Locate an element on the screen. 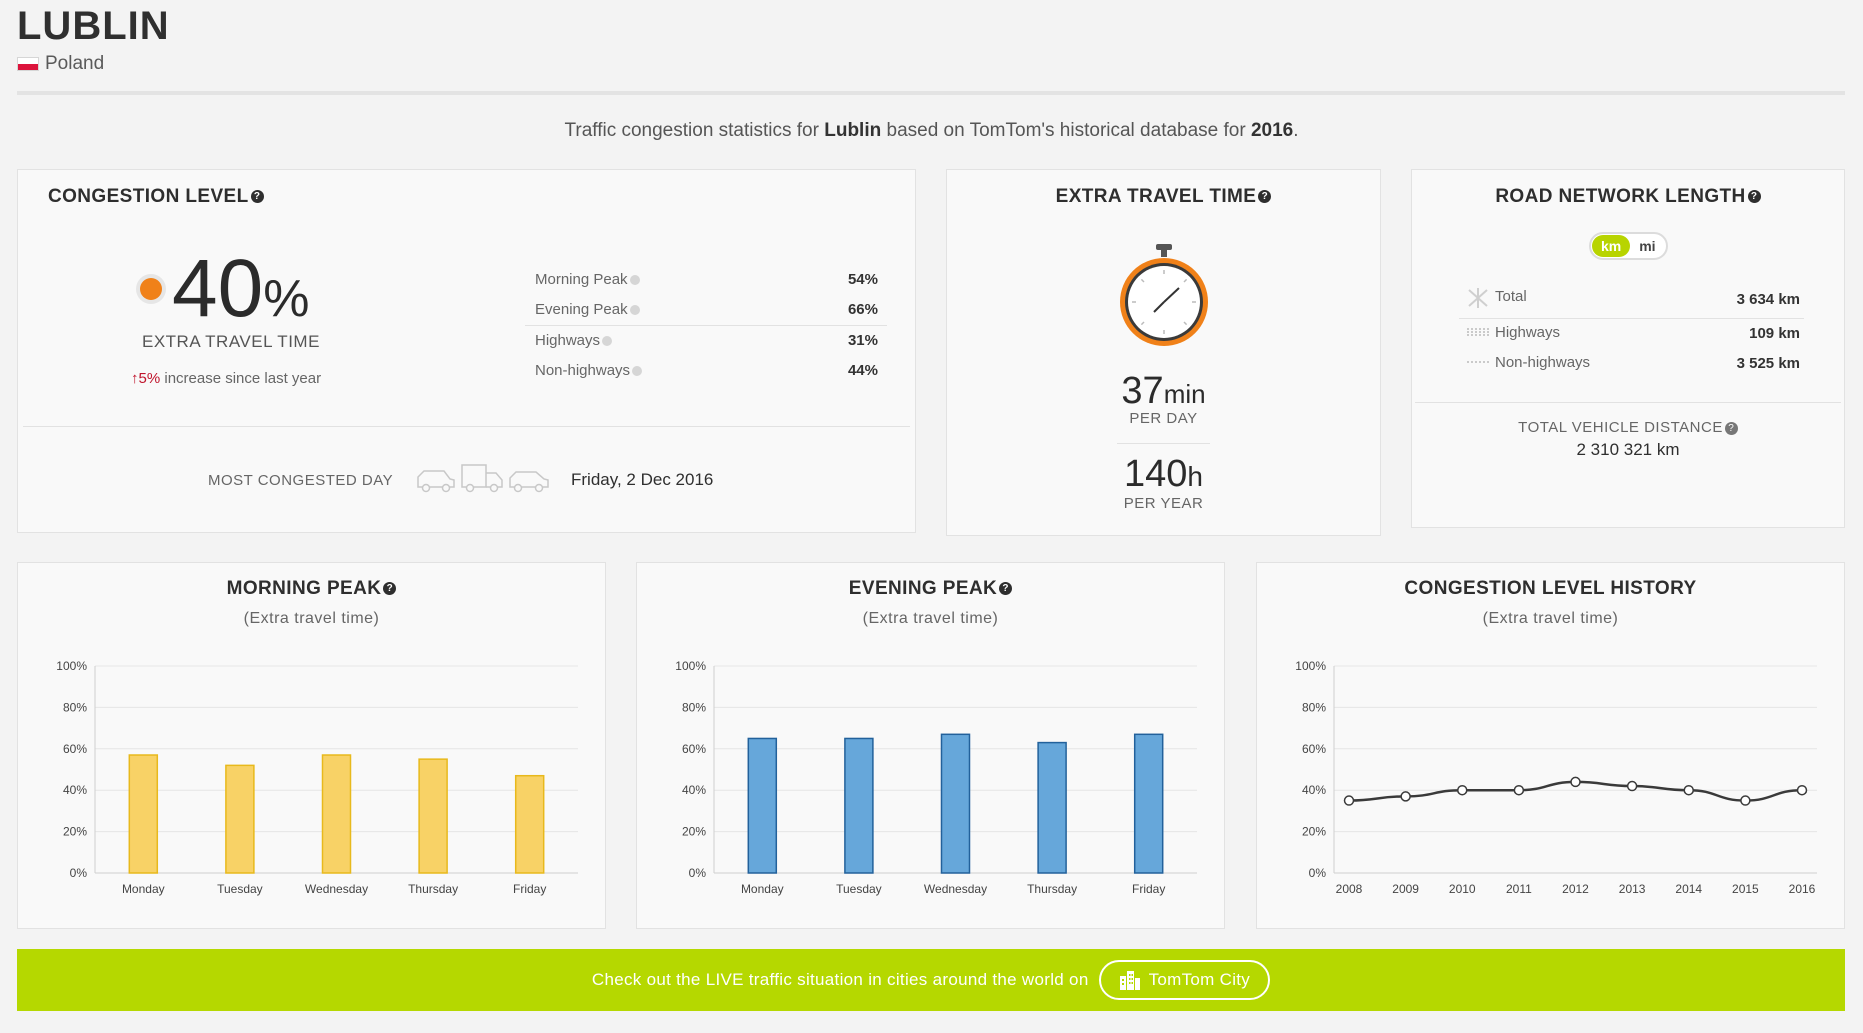 The width and height of the screenshot is (1863, 1033). change-value: 5% is located at coordinates (149, 378).